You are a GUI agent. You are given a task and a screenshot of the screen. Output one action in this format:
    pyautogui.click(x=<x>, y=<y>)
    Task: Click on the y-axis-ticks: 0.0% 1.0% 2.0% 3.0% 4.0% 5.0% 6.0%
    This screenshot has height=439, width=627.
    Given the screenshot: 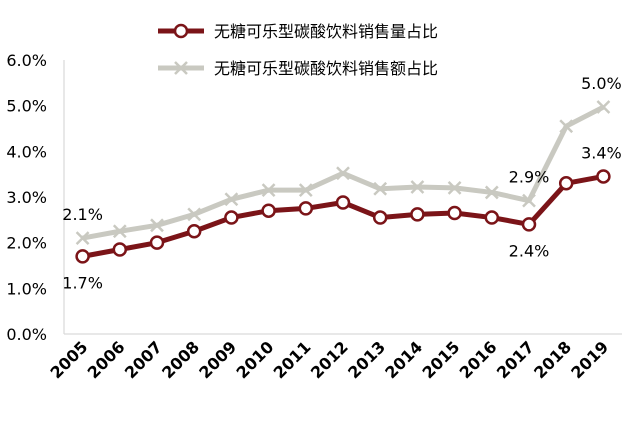 What is the action you would take?
    pyautogui.click(x=26, y=197)
    